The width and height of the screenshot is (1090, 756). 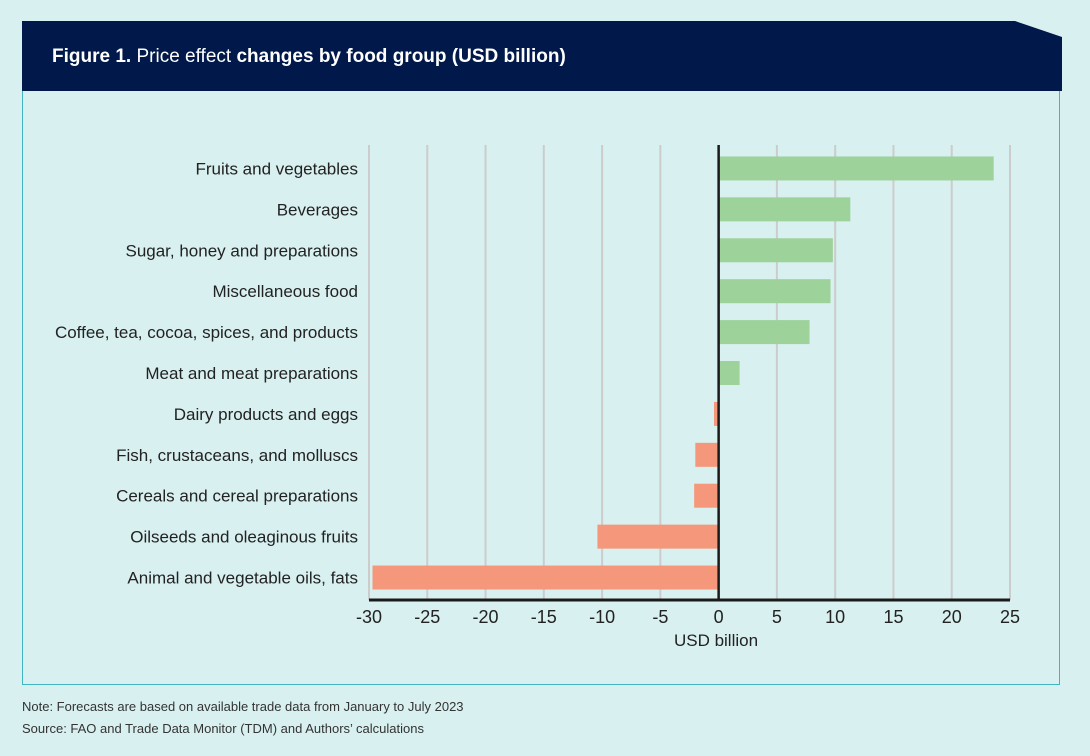 What do you see at coordinates (777, 617) in the screenshot?
I see `x-tick-label: 5` at bounding box center [777, 617].